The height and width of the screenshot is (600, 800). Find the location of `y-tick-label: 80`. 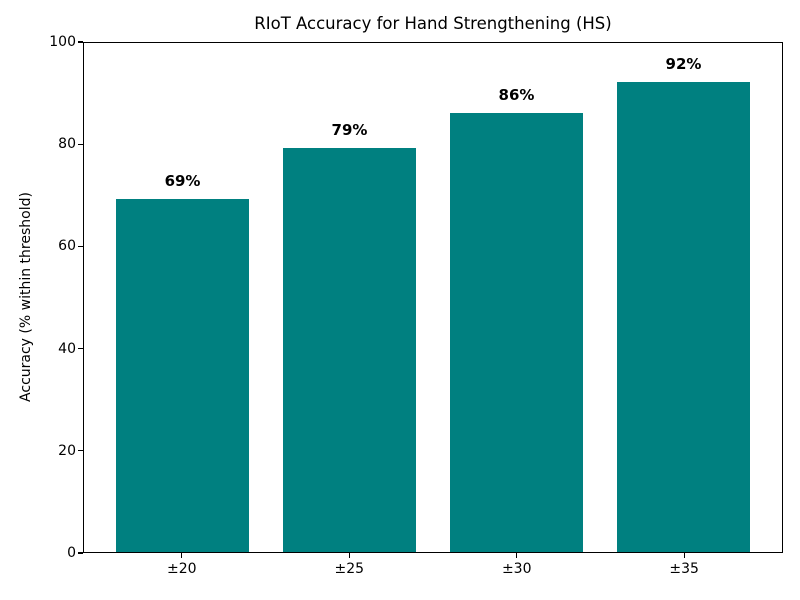

y-tick-label: 80 is located at coordinates (67, 144).